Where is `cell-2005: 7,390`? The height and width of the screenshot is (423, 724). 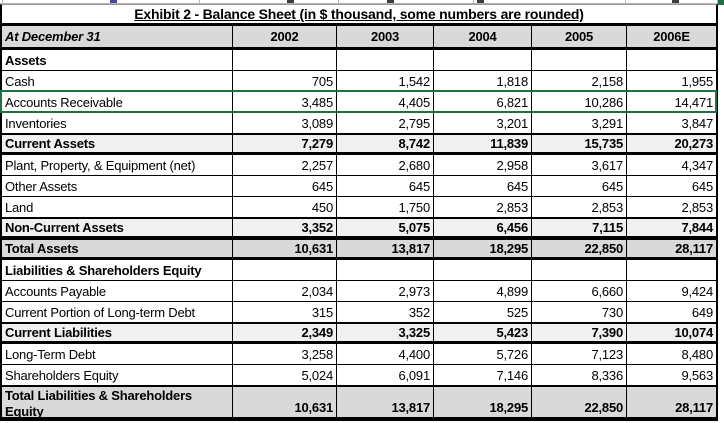
cell-2005: 7,390 is located at coordinates (578, 332).